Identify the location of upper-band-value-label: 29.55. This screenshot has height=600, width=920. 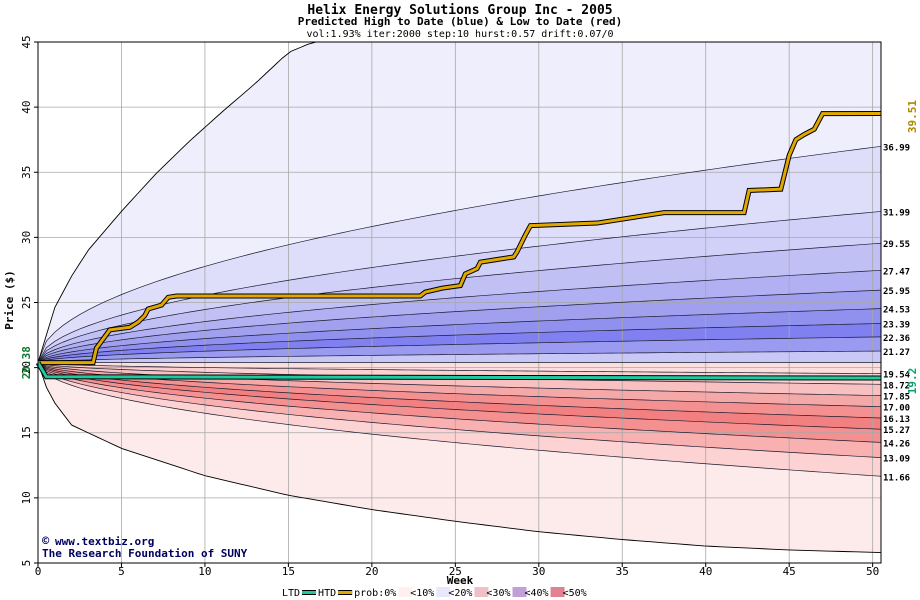
(896, 245).